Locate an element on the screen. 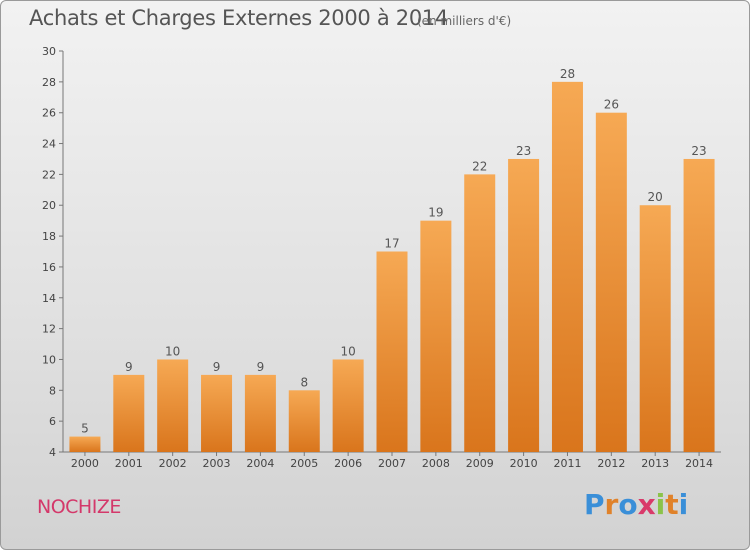 Image resolution: width=750 pixels, height=550 pixels. y-tick-label: 20 is located at coordinates (49, 205).